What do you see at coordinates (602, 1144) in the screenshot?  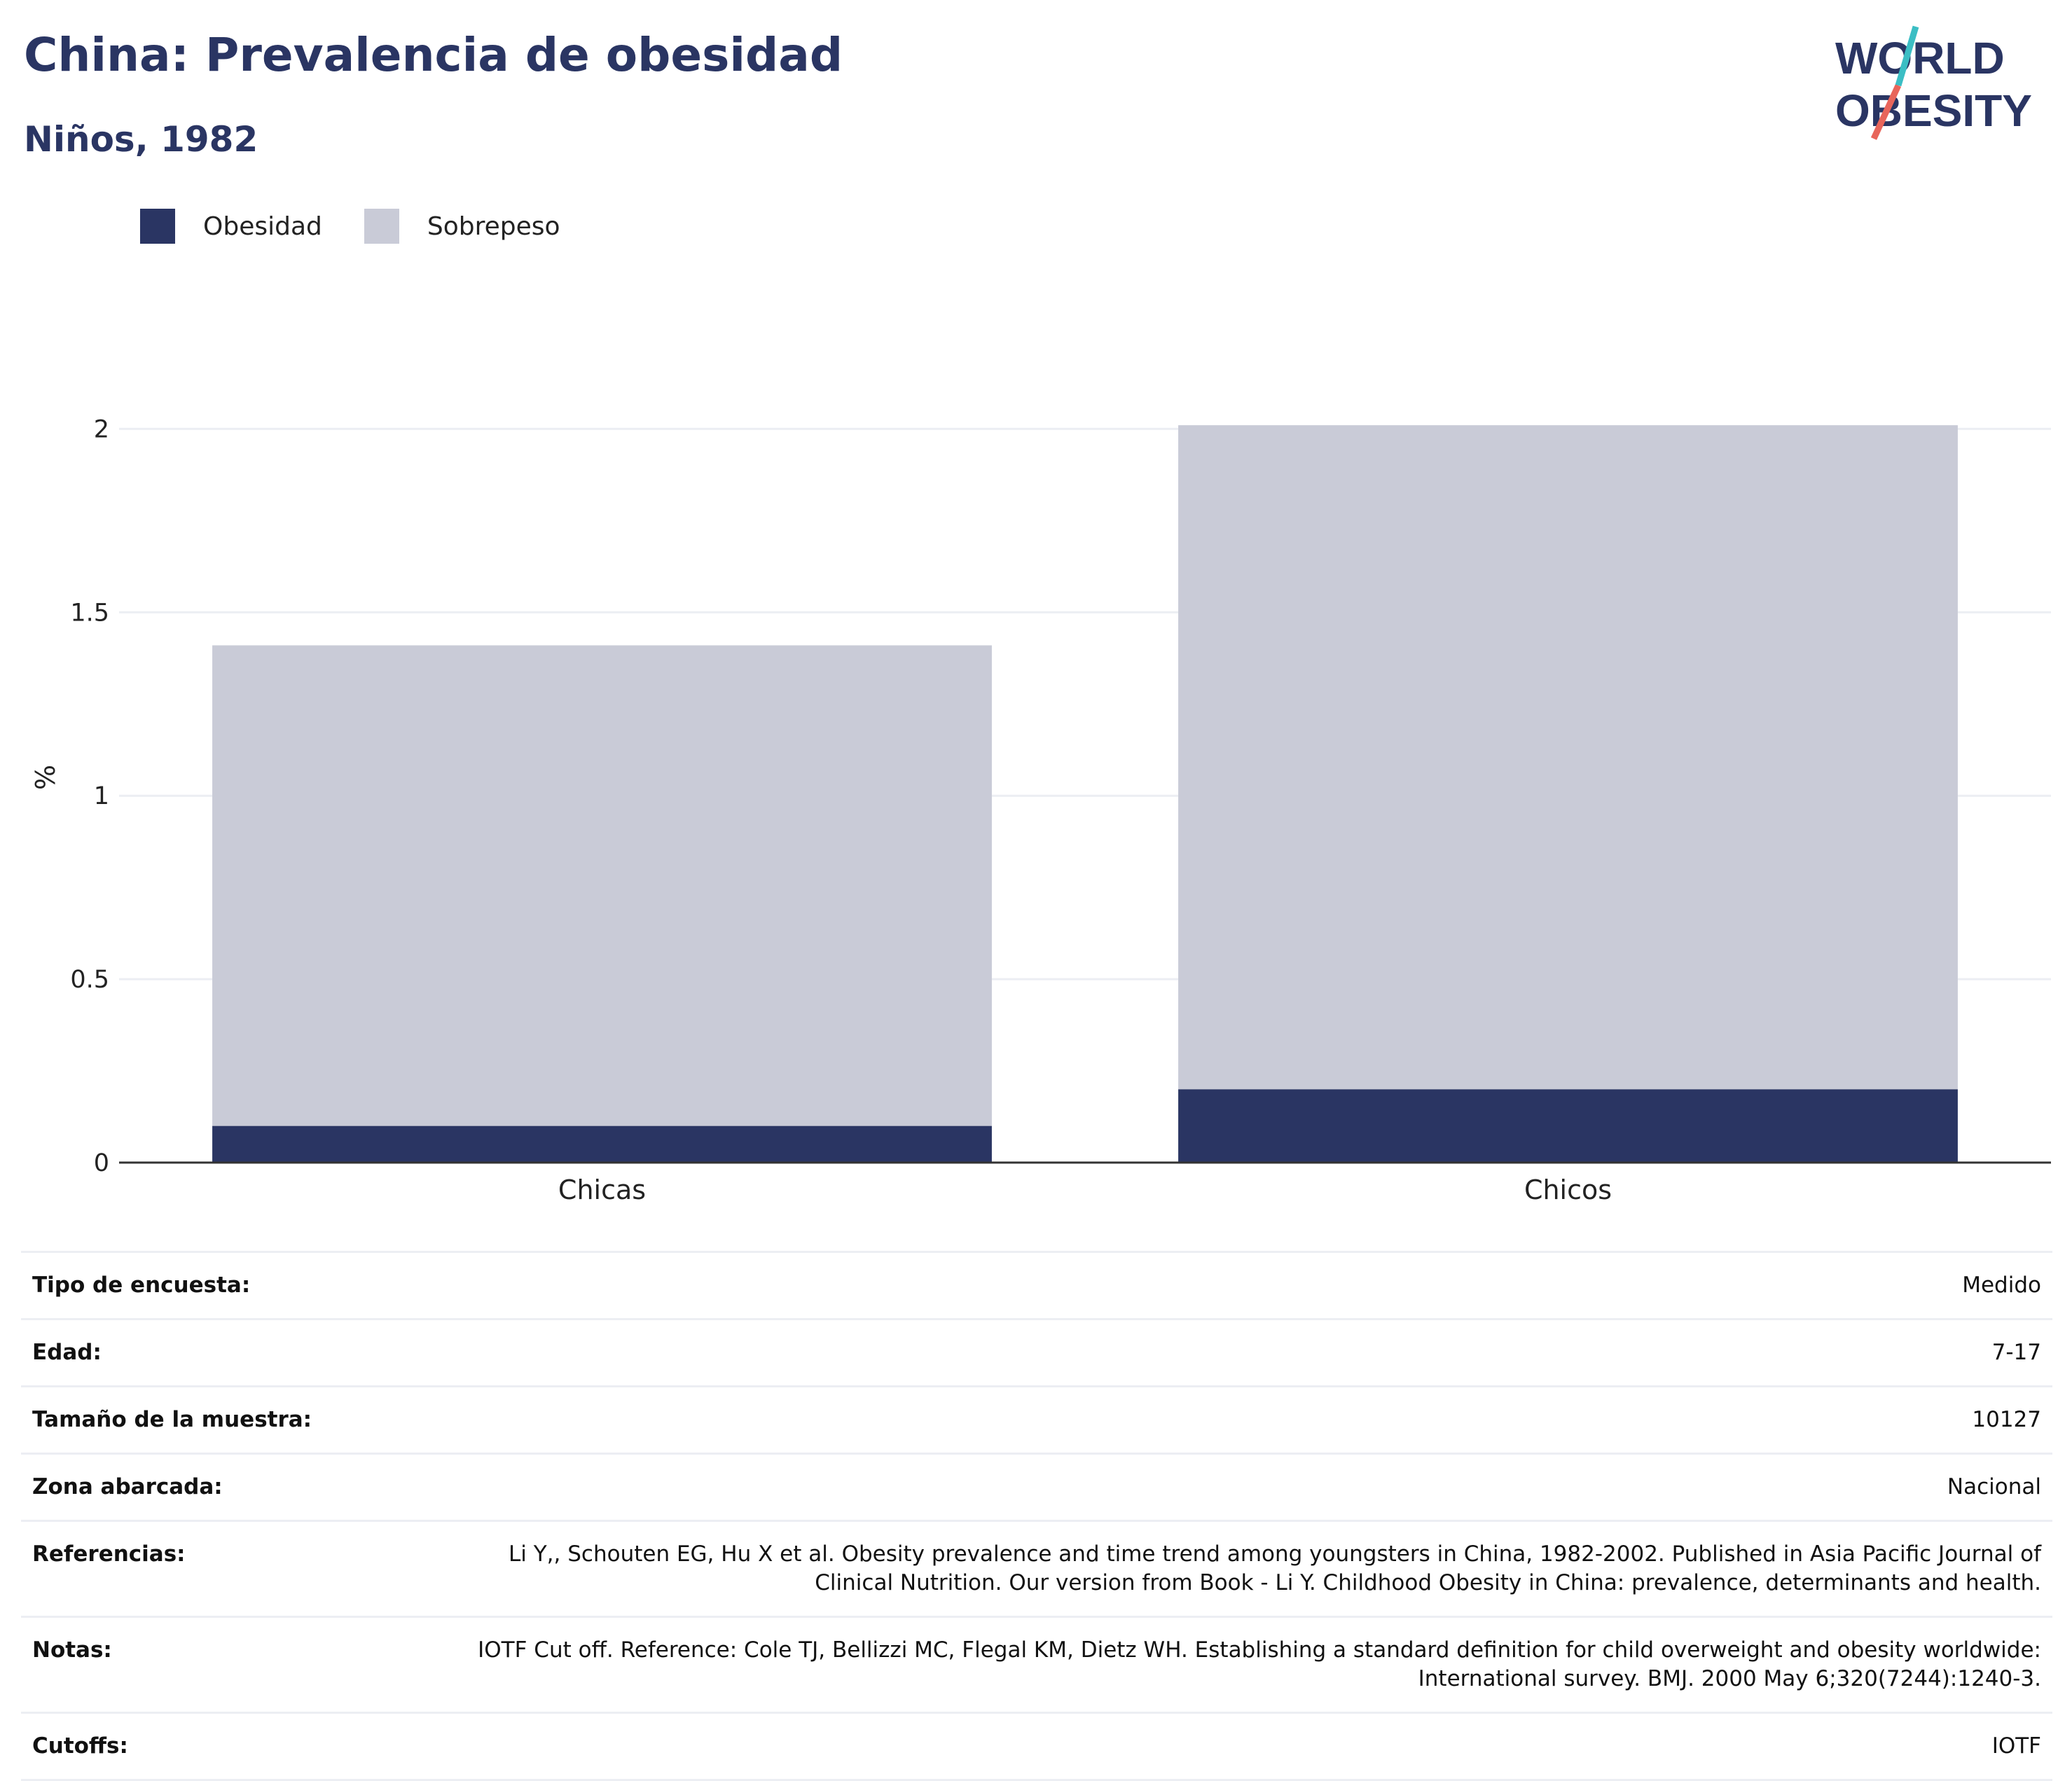 I see `bar-obesidad-chicas` at bounding box center [602, 1144].